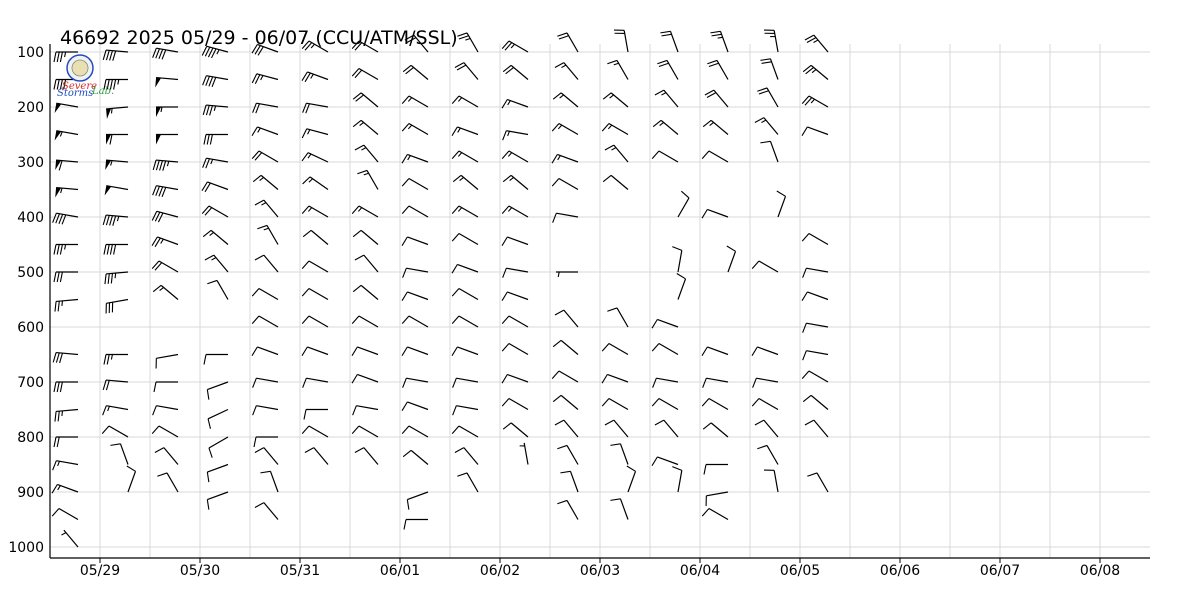 This screenshot has height=600, width=1200. I want to click on chart-title: 46692 2025 05/29 - 06/07 (CCU/ATM/SSL), so click(259, 38).